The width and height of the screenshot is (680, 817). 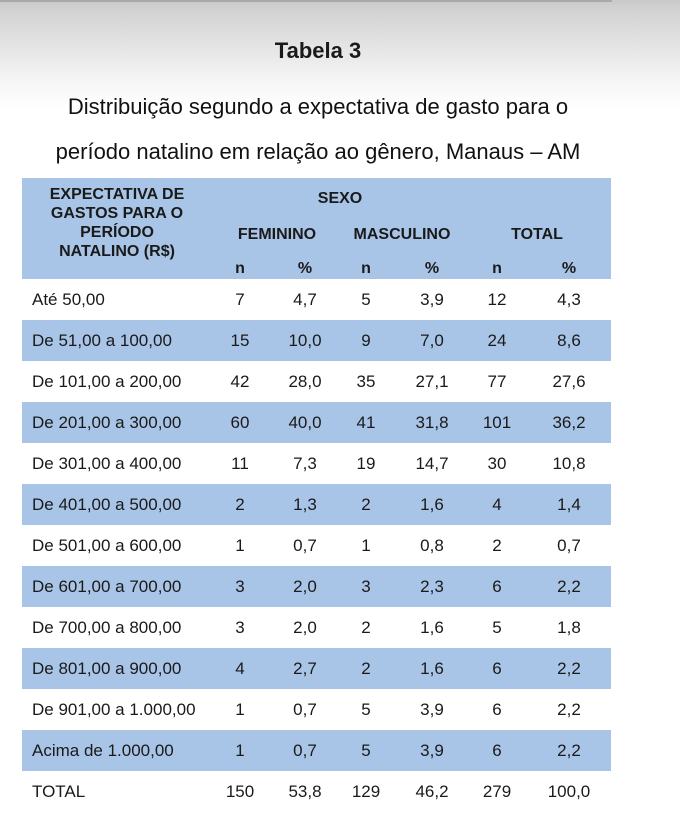 What do you see at coordinates (107, 422) in the screenshot?
I see `row-label: De 201,00 a 300,00` at bounding box center [107, 422].